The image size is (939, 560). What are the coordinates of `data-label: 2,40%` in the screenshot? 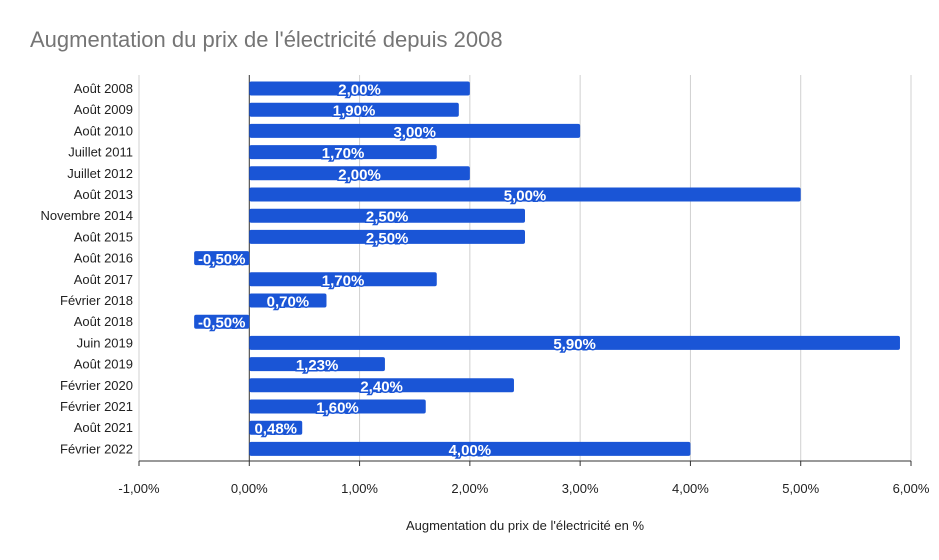 It's located at (381, 386).